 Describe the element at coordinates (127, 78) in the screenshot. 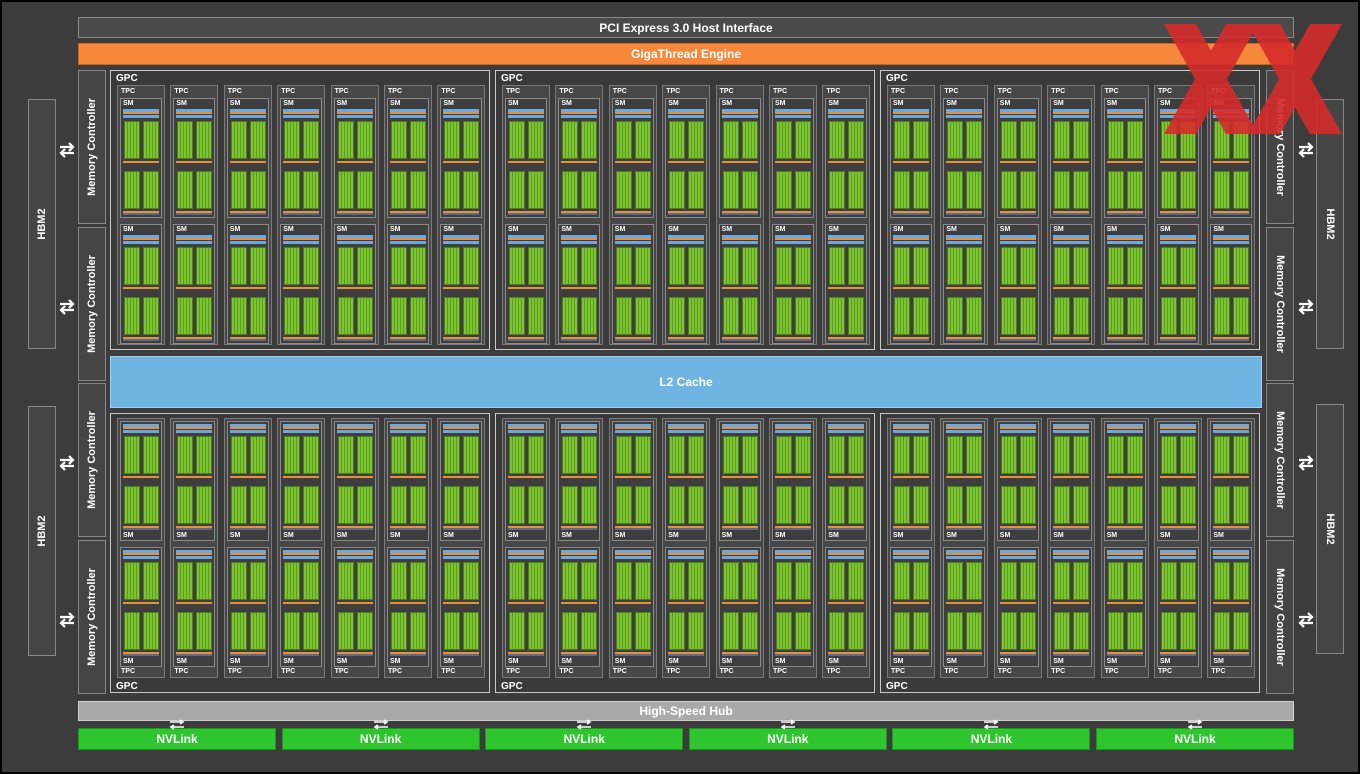

I see `gpc-label: GPC` at that location.